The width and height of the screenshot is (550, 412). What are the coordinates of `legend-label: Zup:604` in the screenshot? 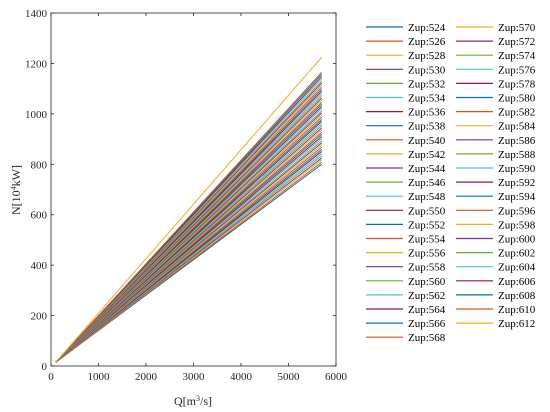 It's located at (517, 268).